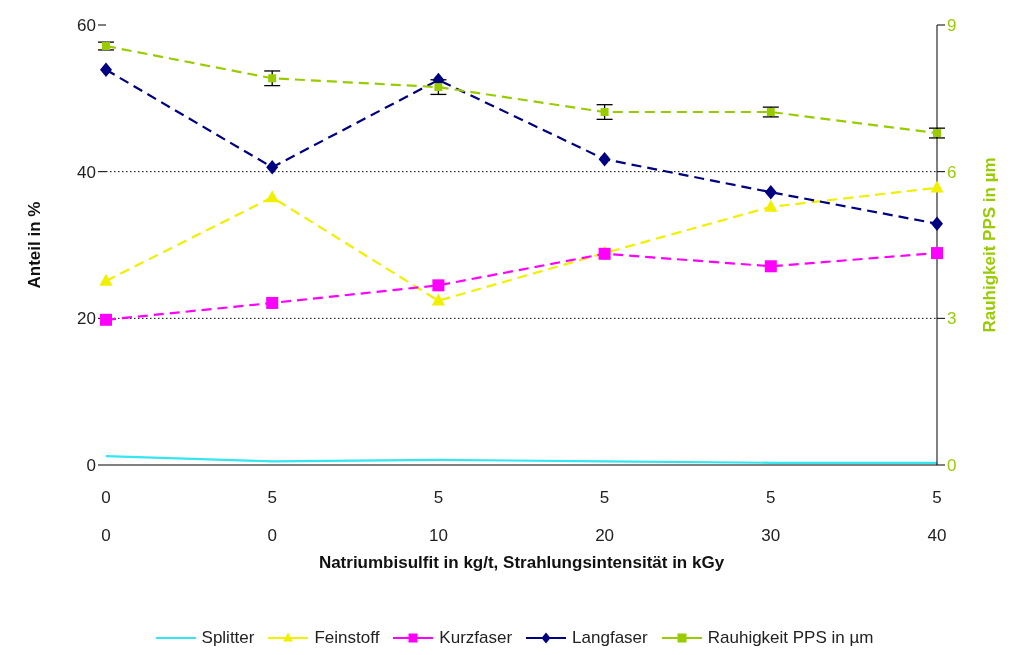 The image size is (1015, 655). I want to click on x-tick-label: 0 0, so click(106, 516).